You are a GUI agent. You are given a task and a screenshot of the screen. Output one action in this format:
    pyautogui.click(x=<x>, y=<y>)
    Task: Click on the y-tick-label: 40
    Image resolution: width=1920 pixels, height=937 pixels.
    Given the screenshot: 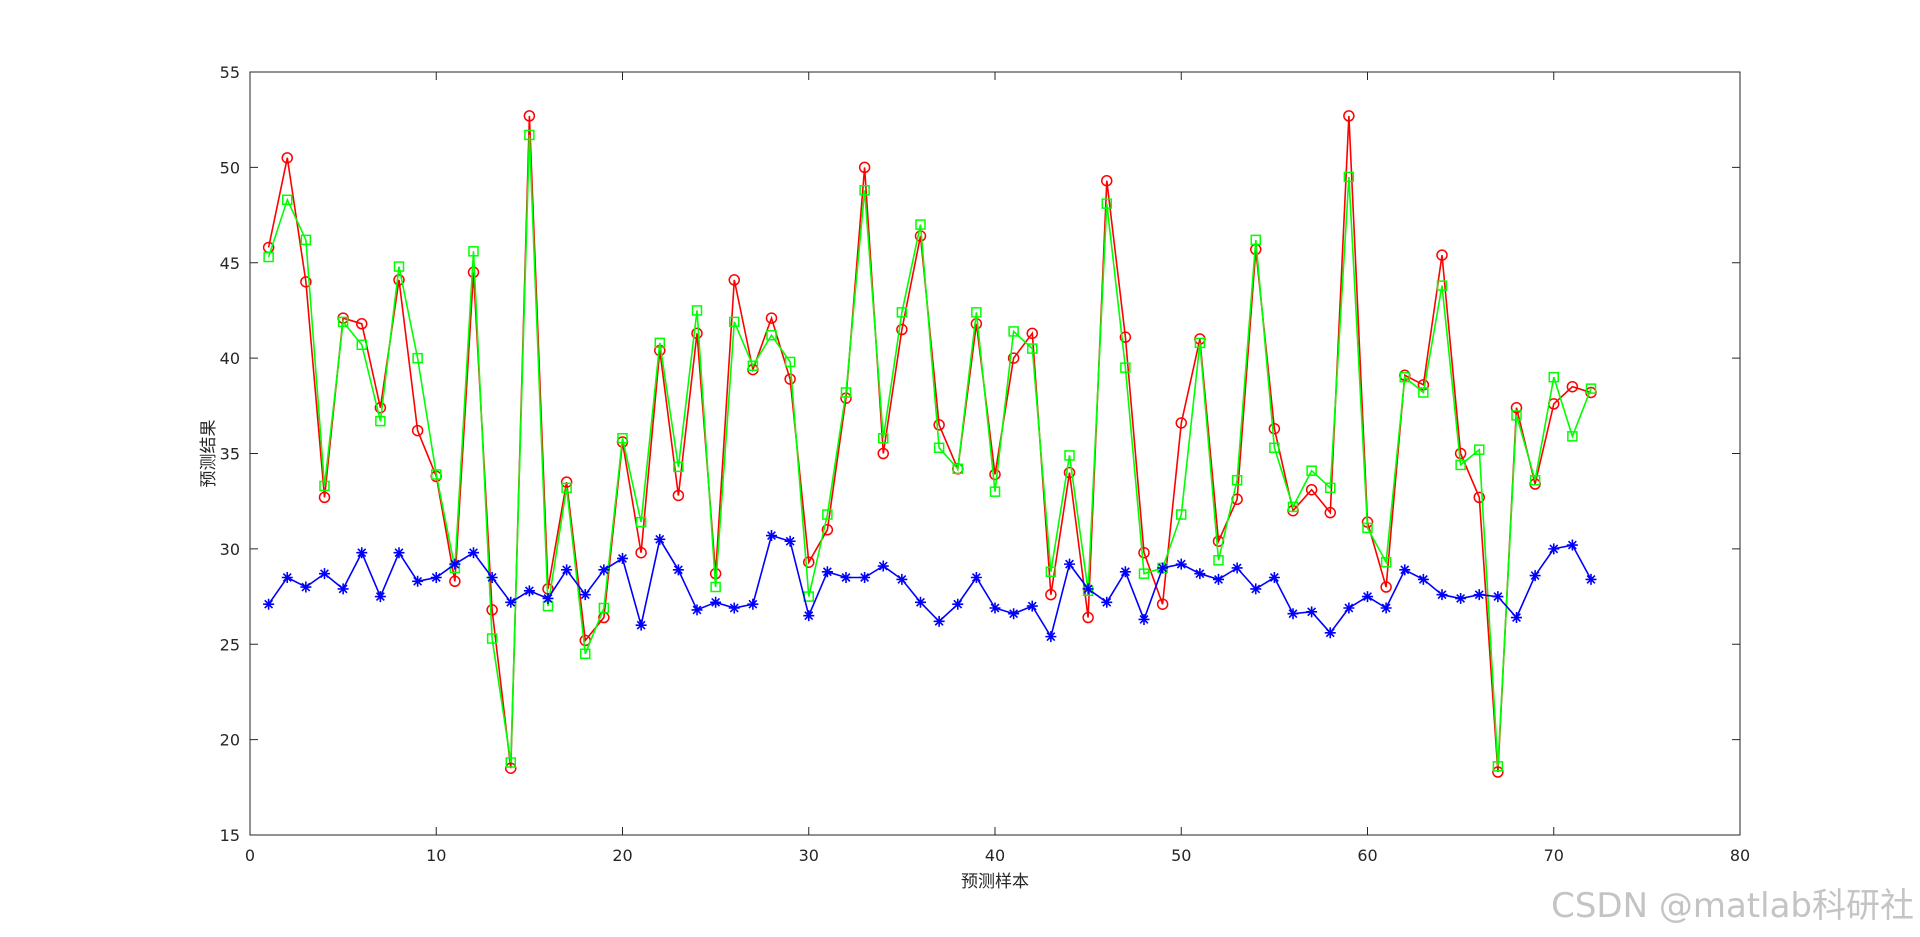 What is the action you would take?
    pyautogui.click(x=230, y=358)
    